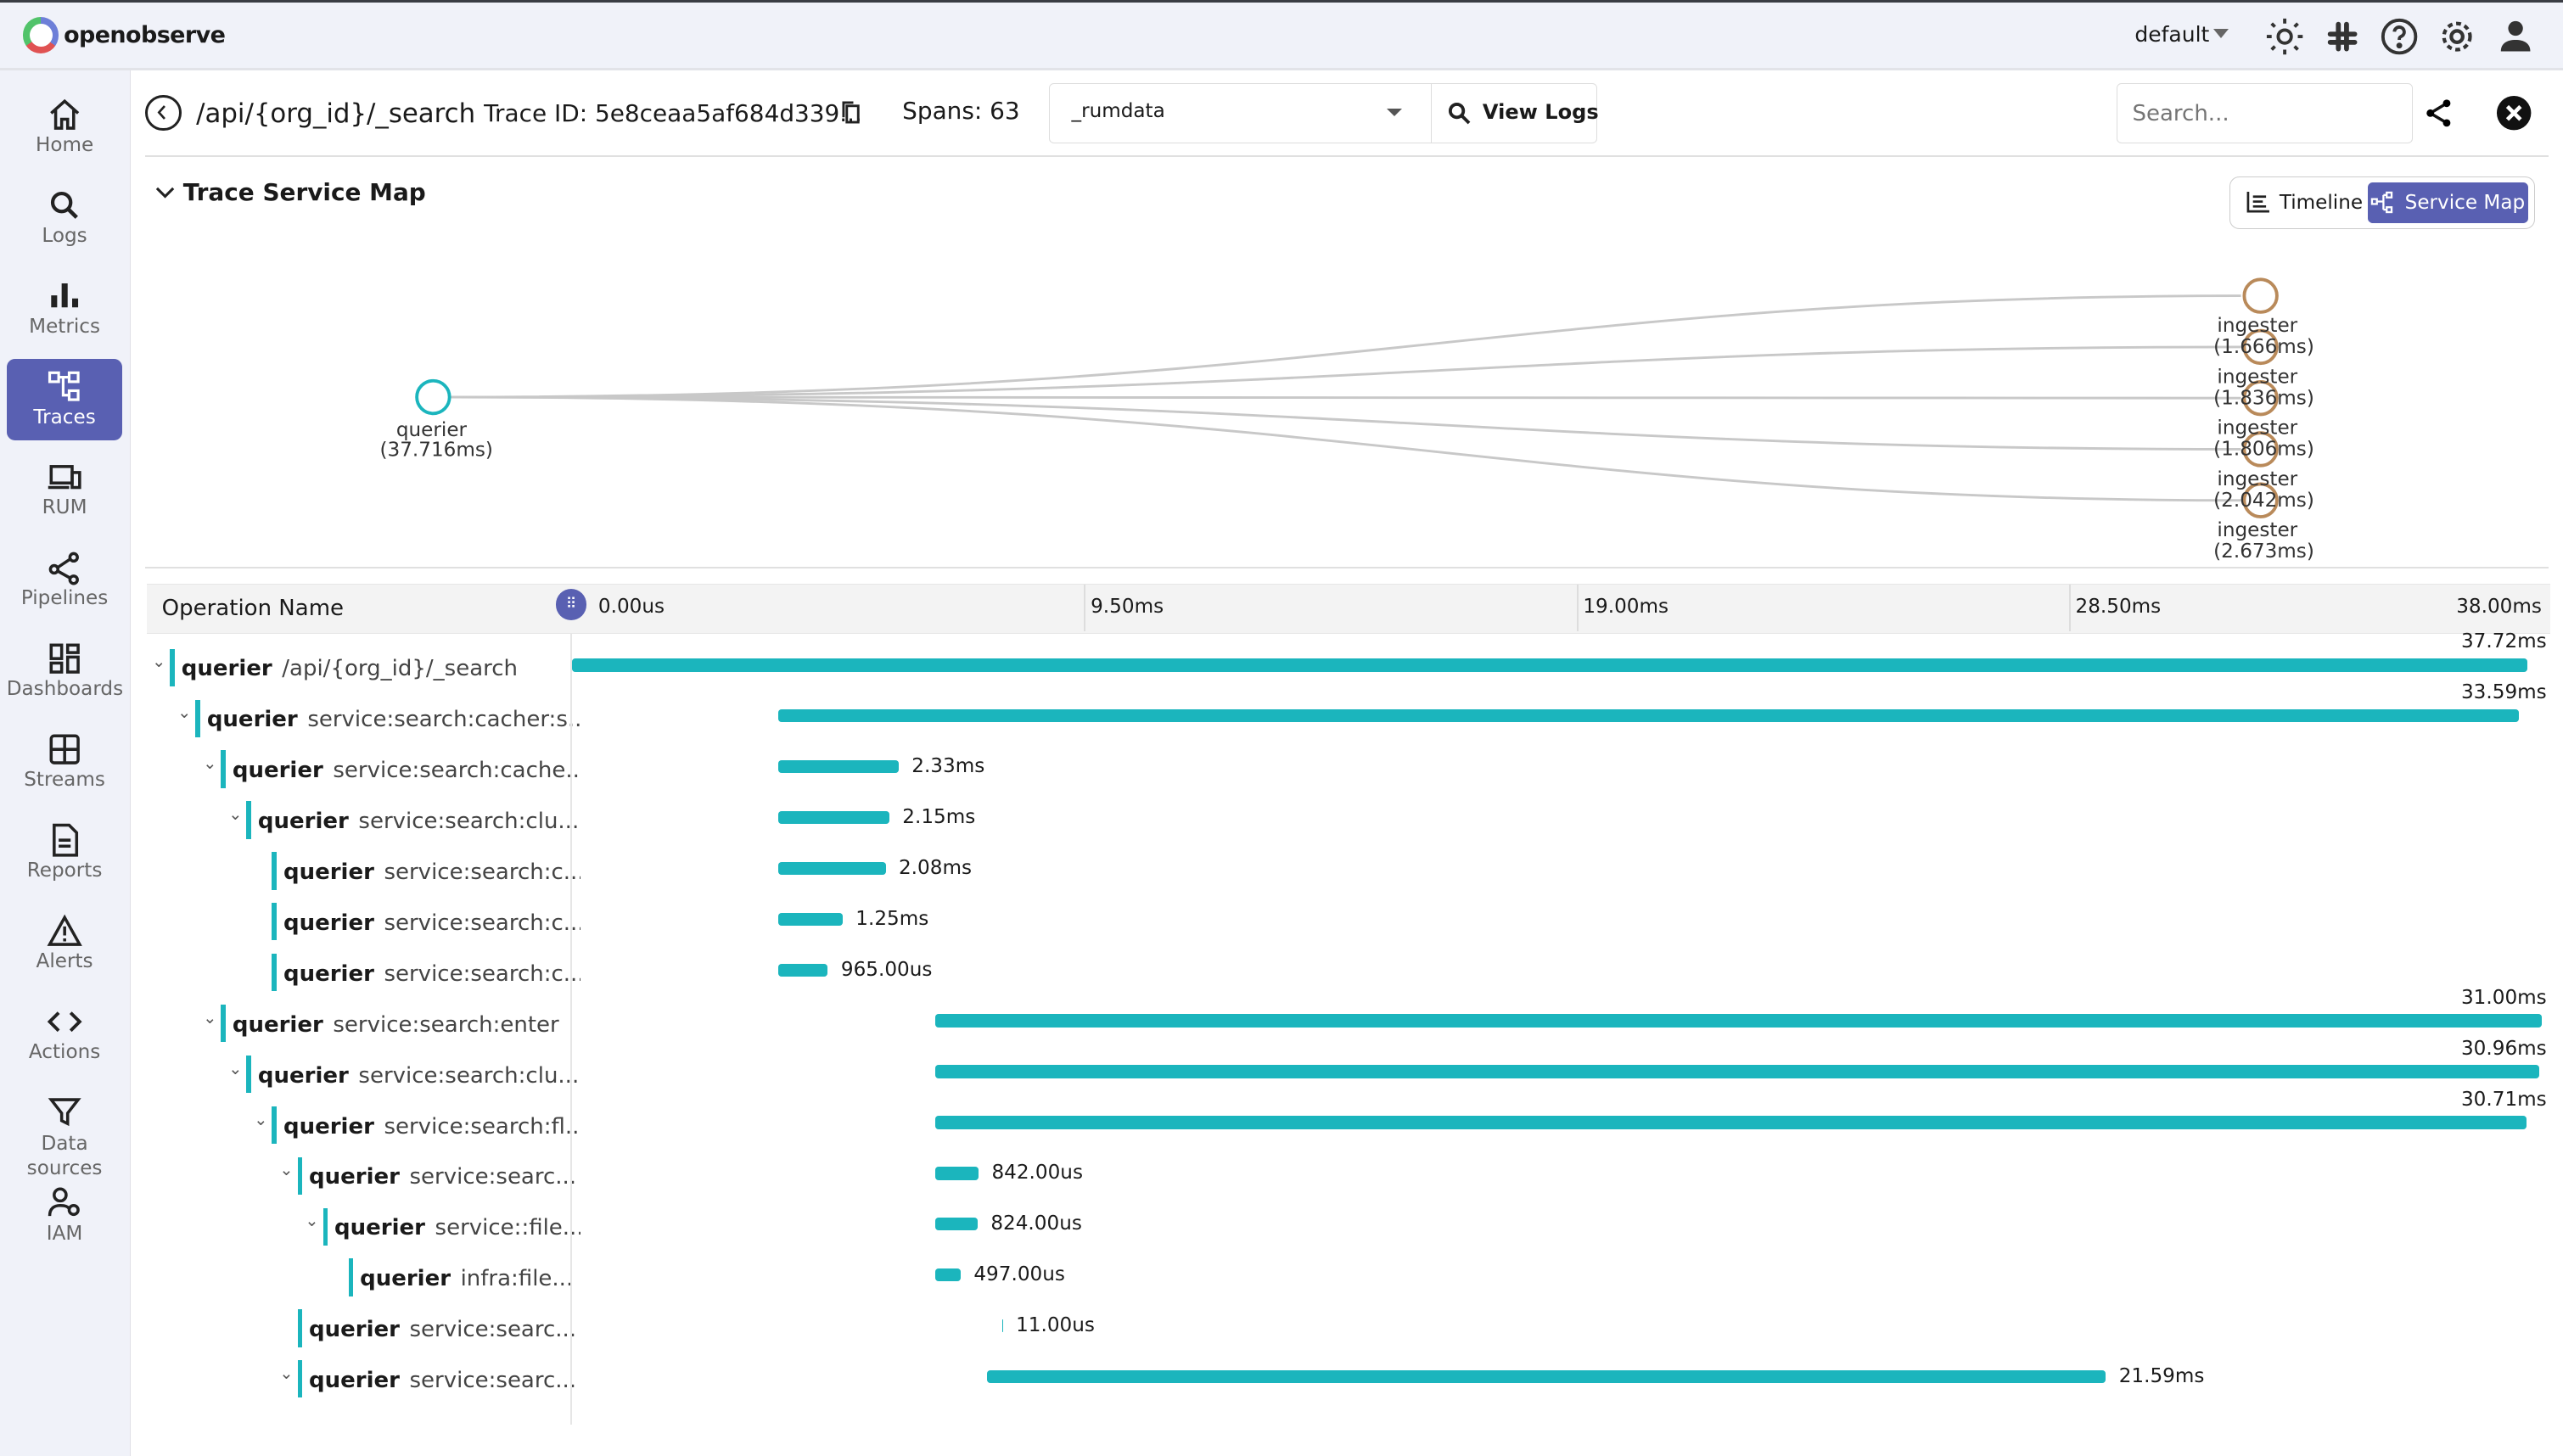 This screenshot has width=2563, height=1456. I want to click on node-duration: (2.042ms), so click(2264, 501).